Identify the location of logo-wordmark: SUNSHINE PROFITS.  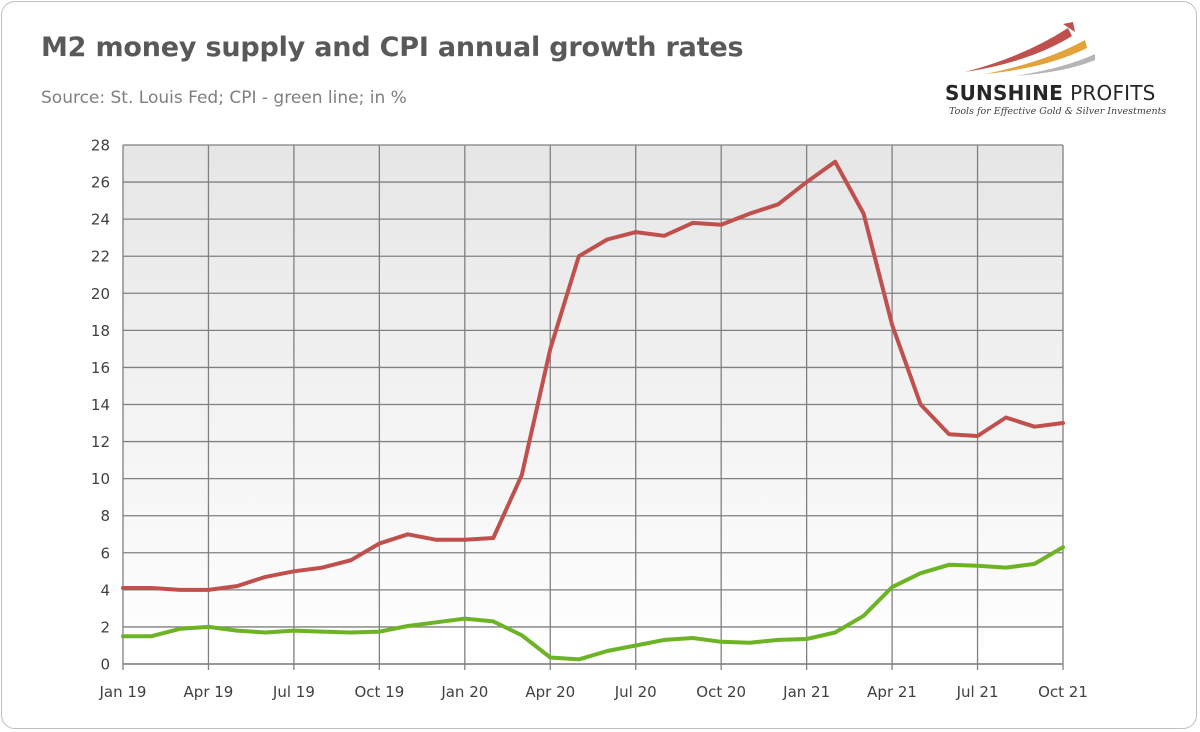
(1050, 93).